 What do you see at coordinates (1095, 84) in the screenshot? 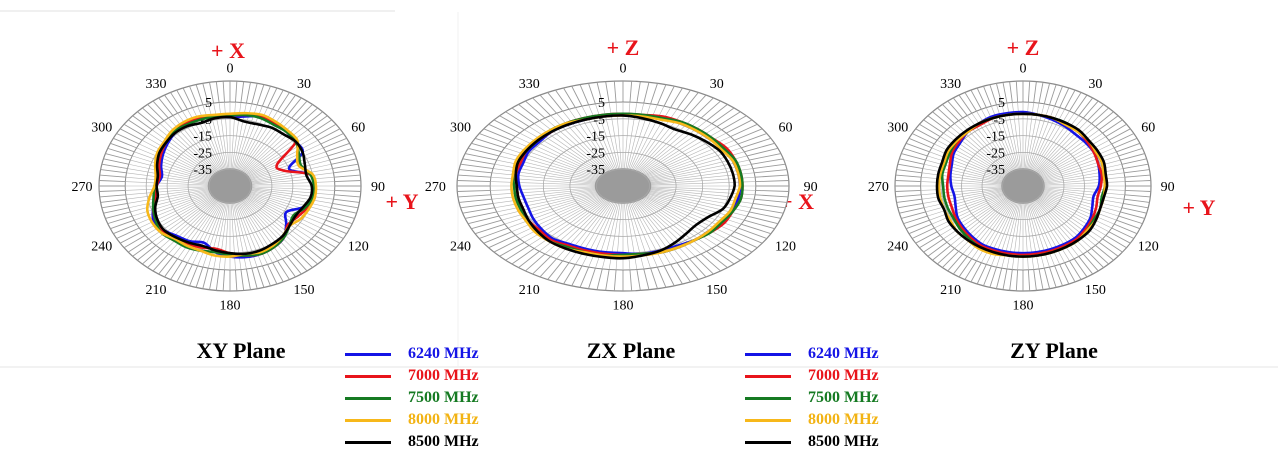
I see `angle-tick-label: 30` at bounding box center [1095, 84].